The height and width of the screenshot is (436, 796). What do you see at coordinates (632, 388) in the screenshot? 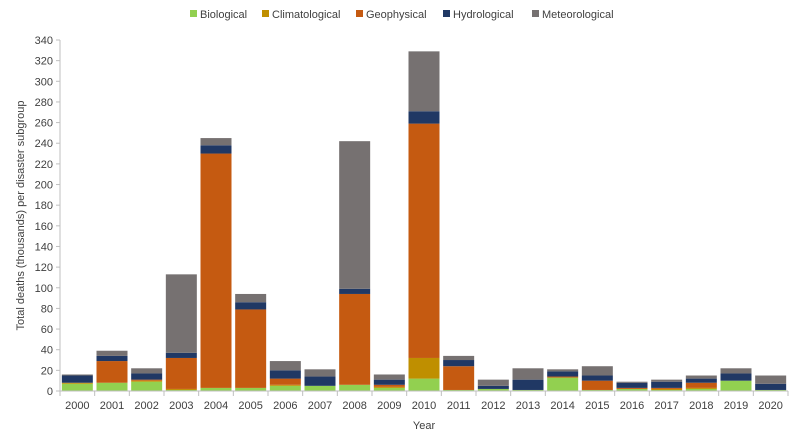
I see `bar-segment-geophysical-2016` at bounding box center [632, 388].